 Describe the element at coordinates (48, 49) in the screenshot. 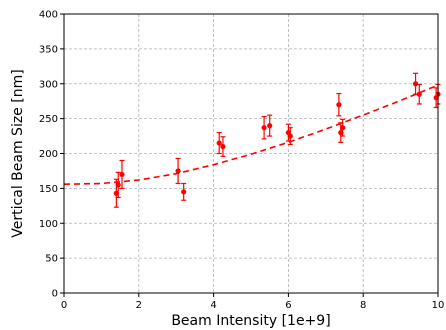

I see `y-tick-label: 350` at that location.